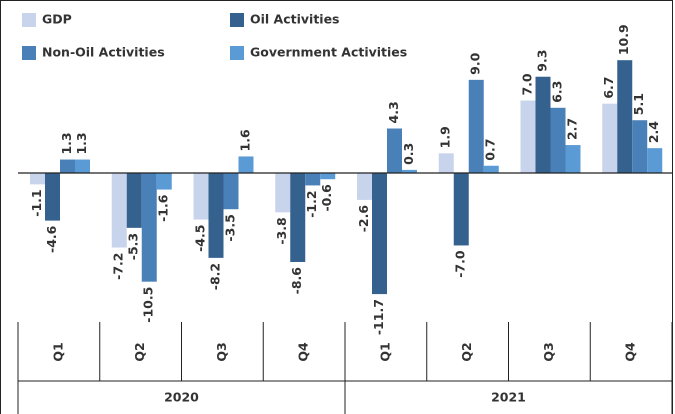 The image size is (675, 414). Describe the element at coordinates (460, 264) in the screenshot. I see `value-label: -7.0` at that location.